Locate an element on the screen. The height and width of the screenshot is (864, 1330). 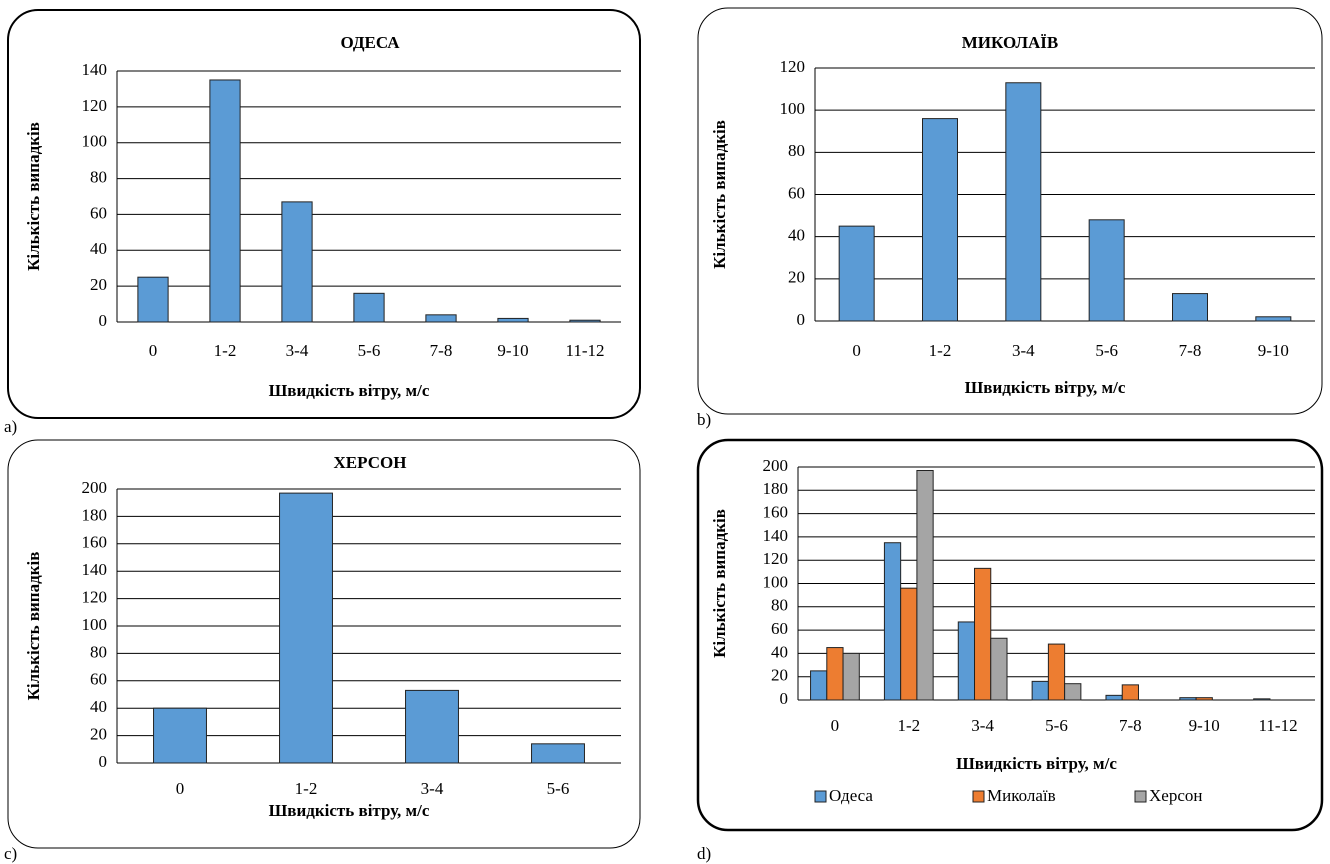
chart-title: МИКОЛАЇВ is located at coordinates (1010, 42).